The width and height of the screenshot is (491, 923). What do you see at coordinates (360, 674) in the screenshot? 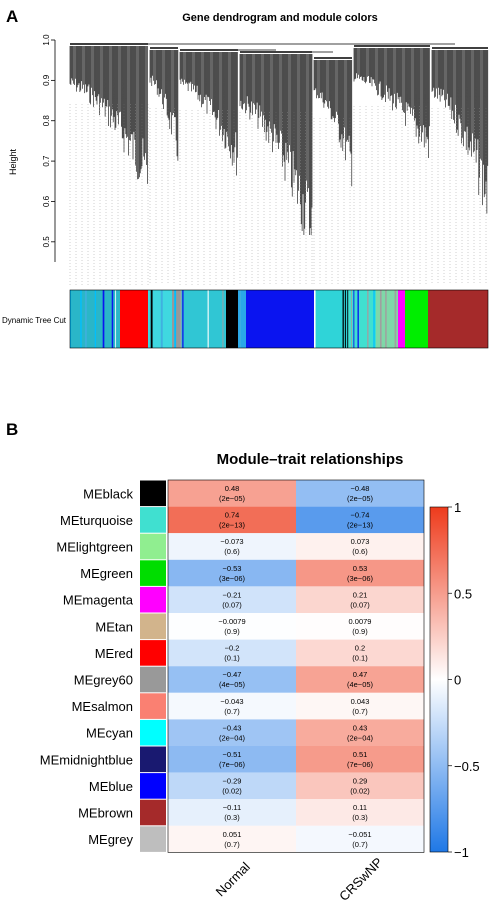
I see `cell-correlation: 0.47` at bounding box center [360, 674].